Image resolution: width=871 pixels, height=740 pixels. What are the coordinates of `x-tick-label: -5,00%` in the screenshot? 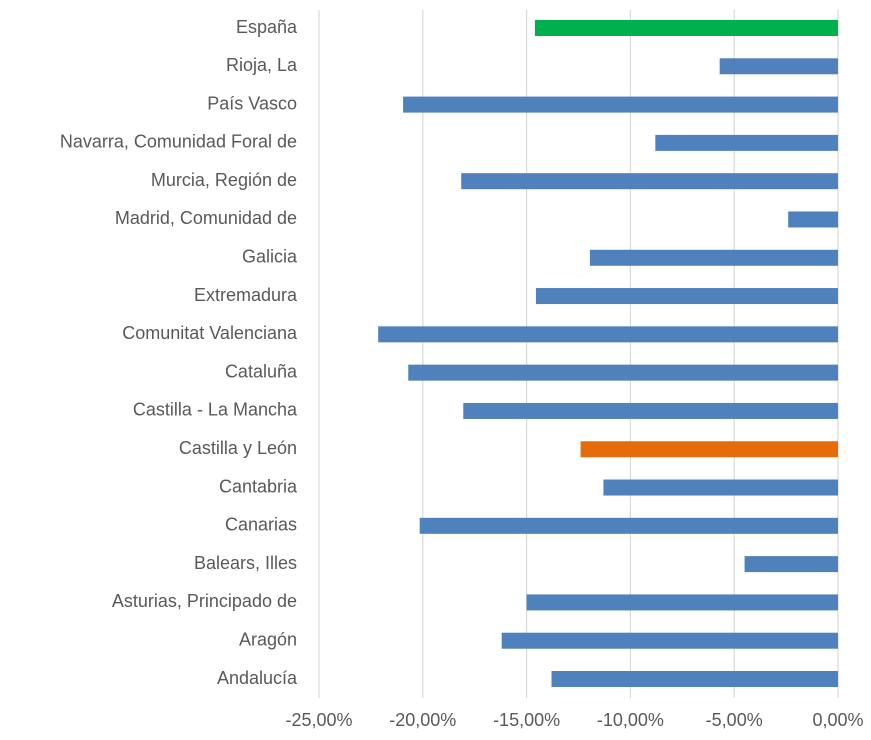 It's located at (734, 720).